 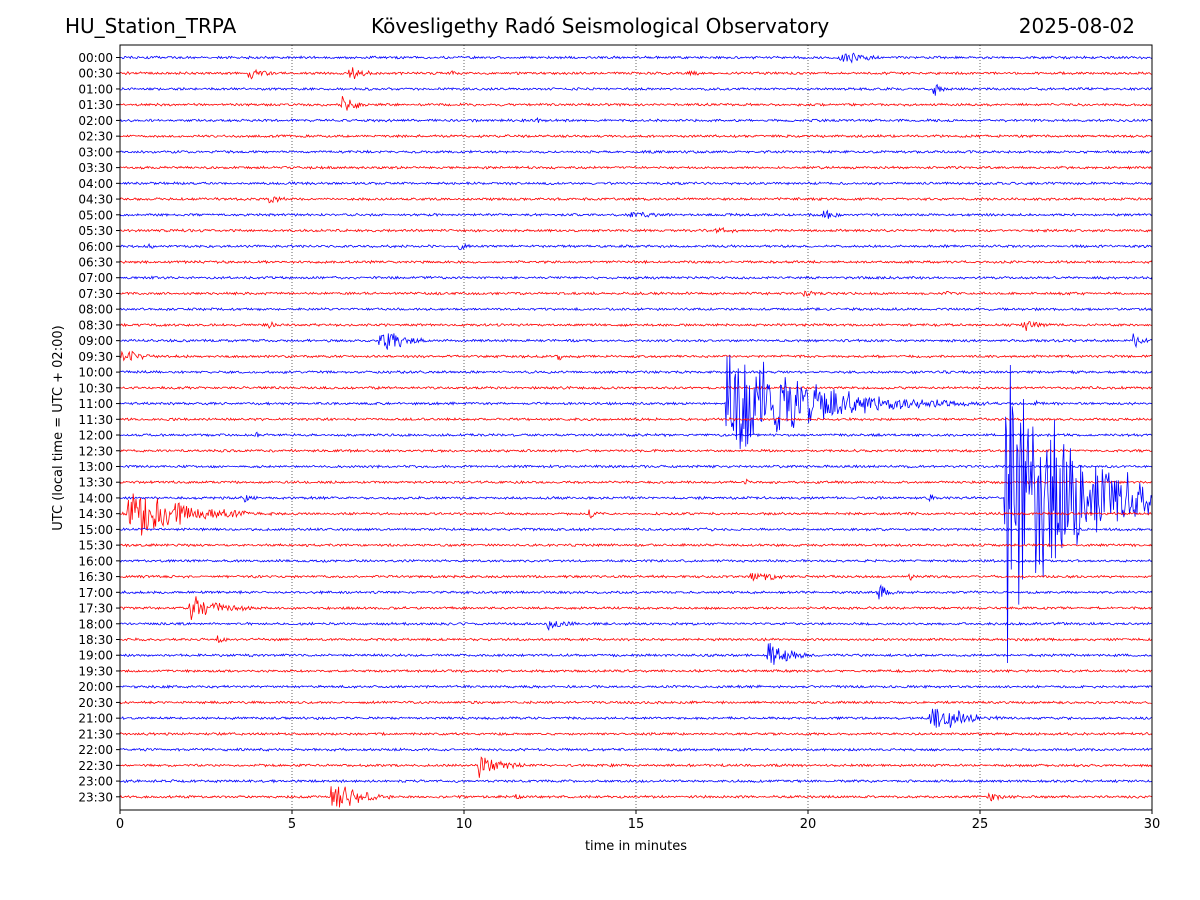 I want to click on y-tick-label: 20:00, so click(x=95, y=687).